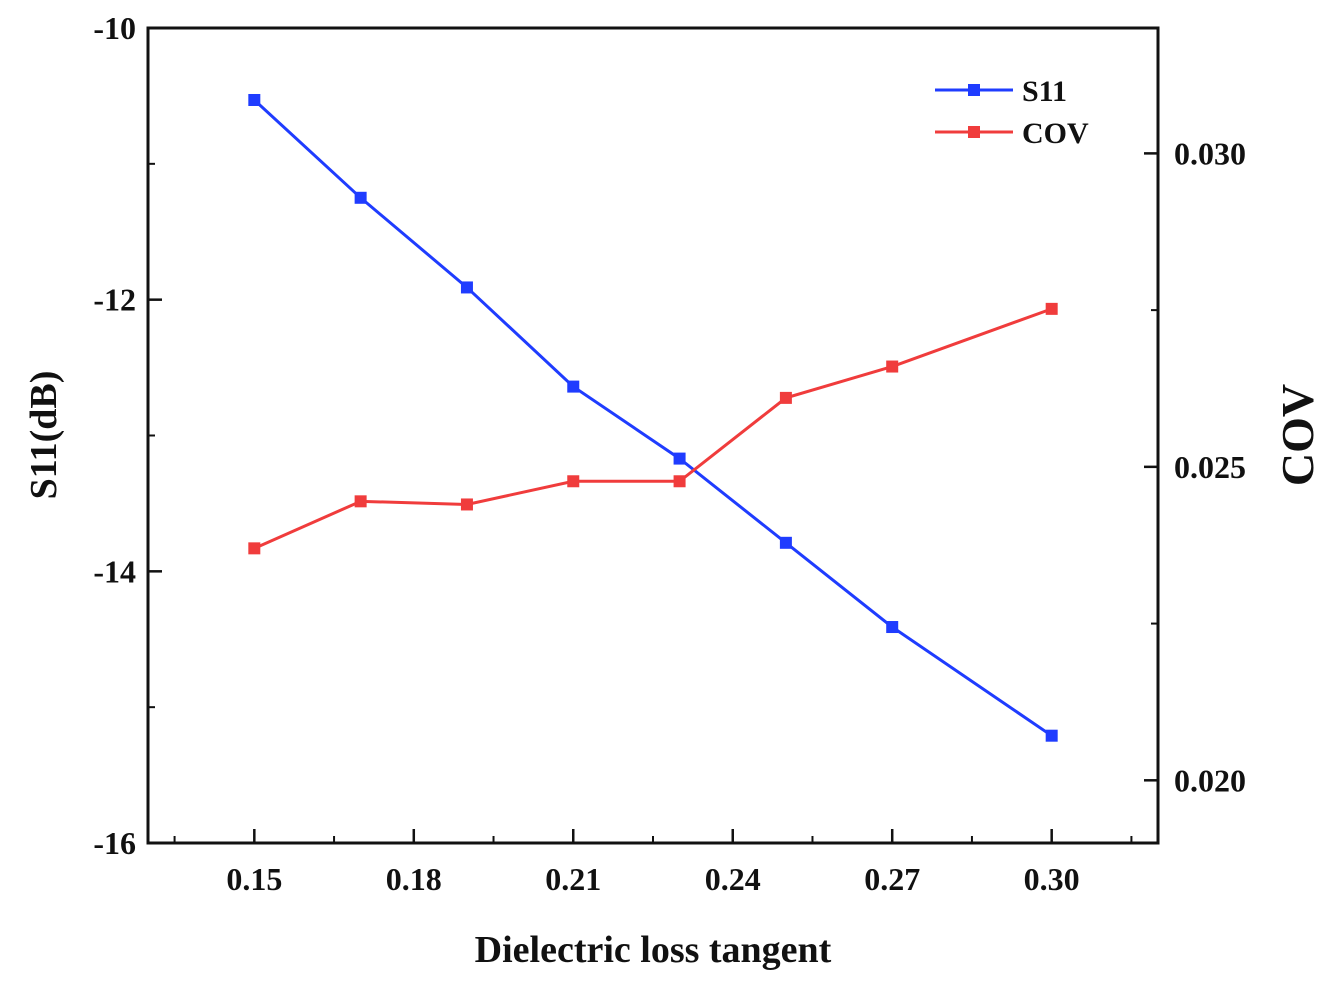 This screenshot has width=1333, height=988. I want to click on x-tick-label: 0.15, so click(254, 879).